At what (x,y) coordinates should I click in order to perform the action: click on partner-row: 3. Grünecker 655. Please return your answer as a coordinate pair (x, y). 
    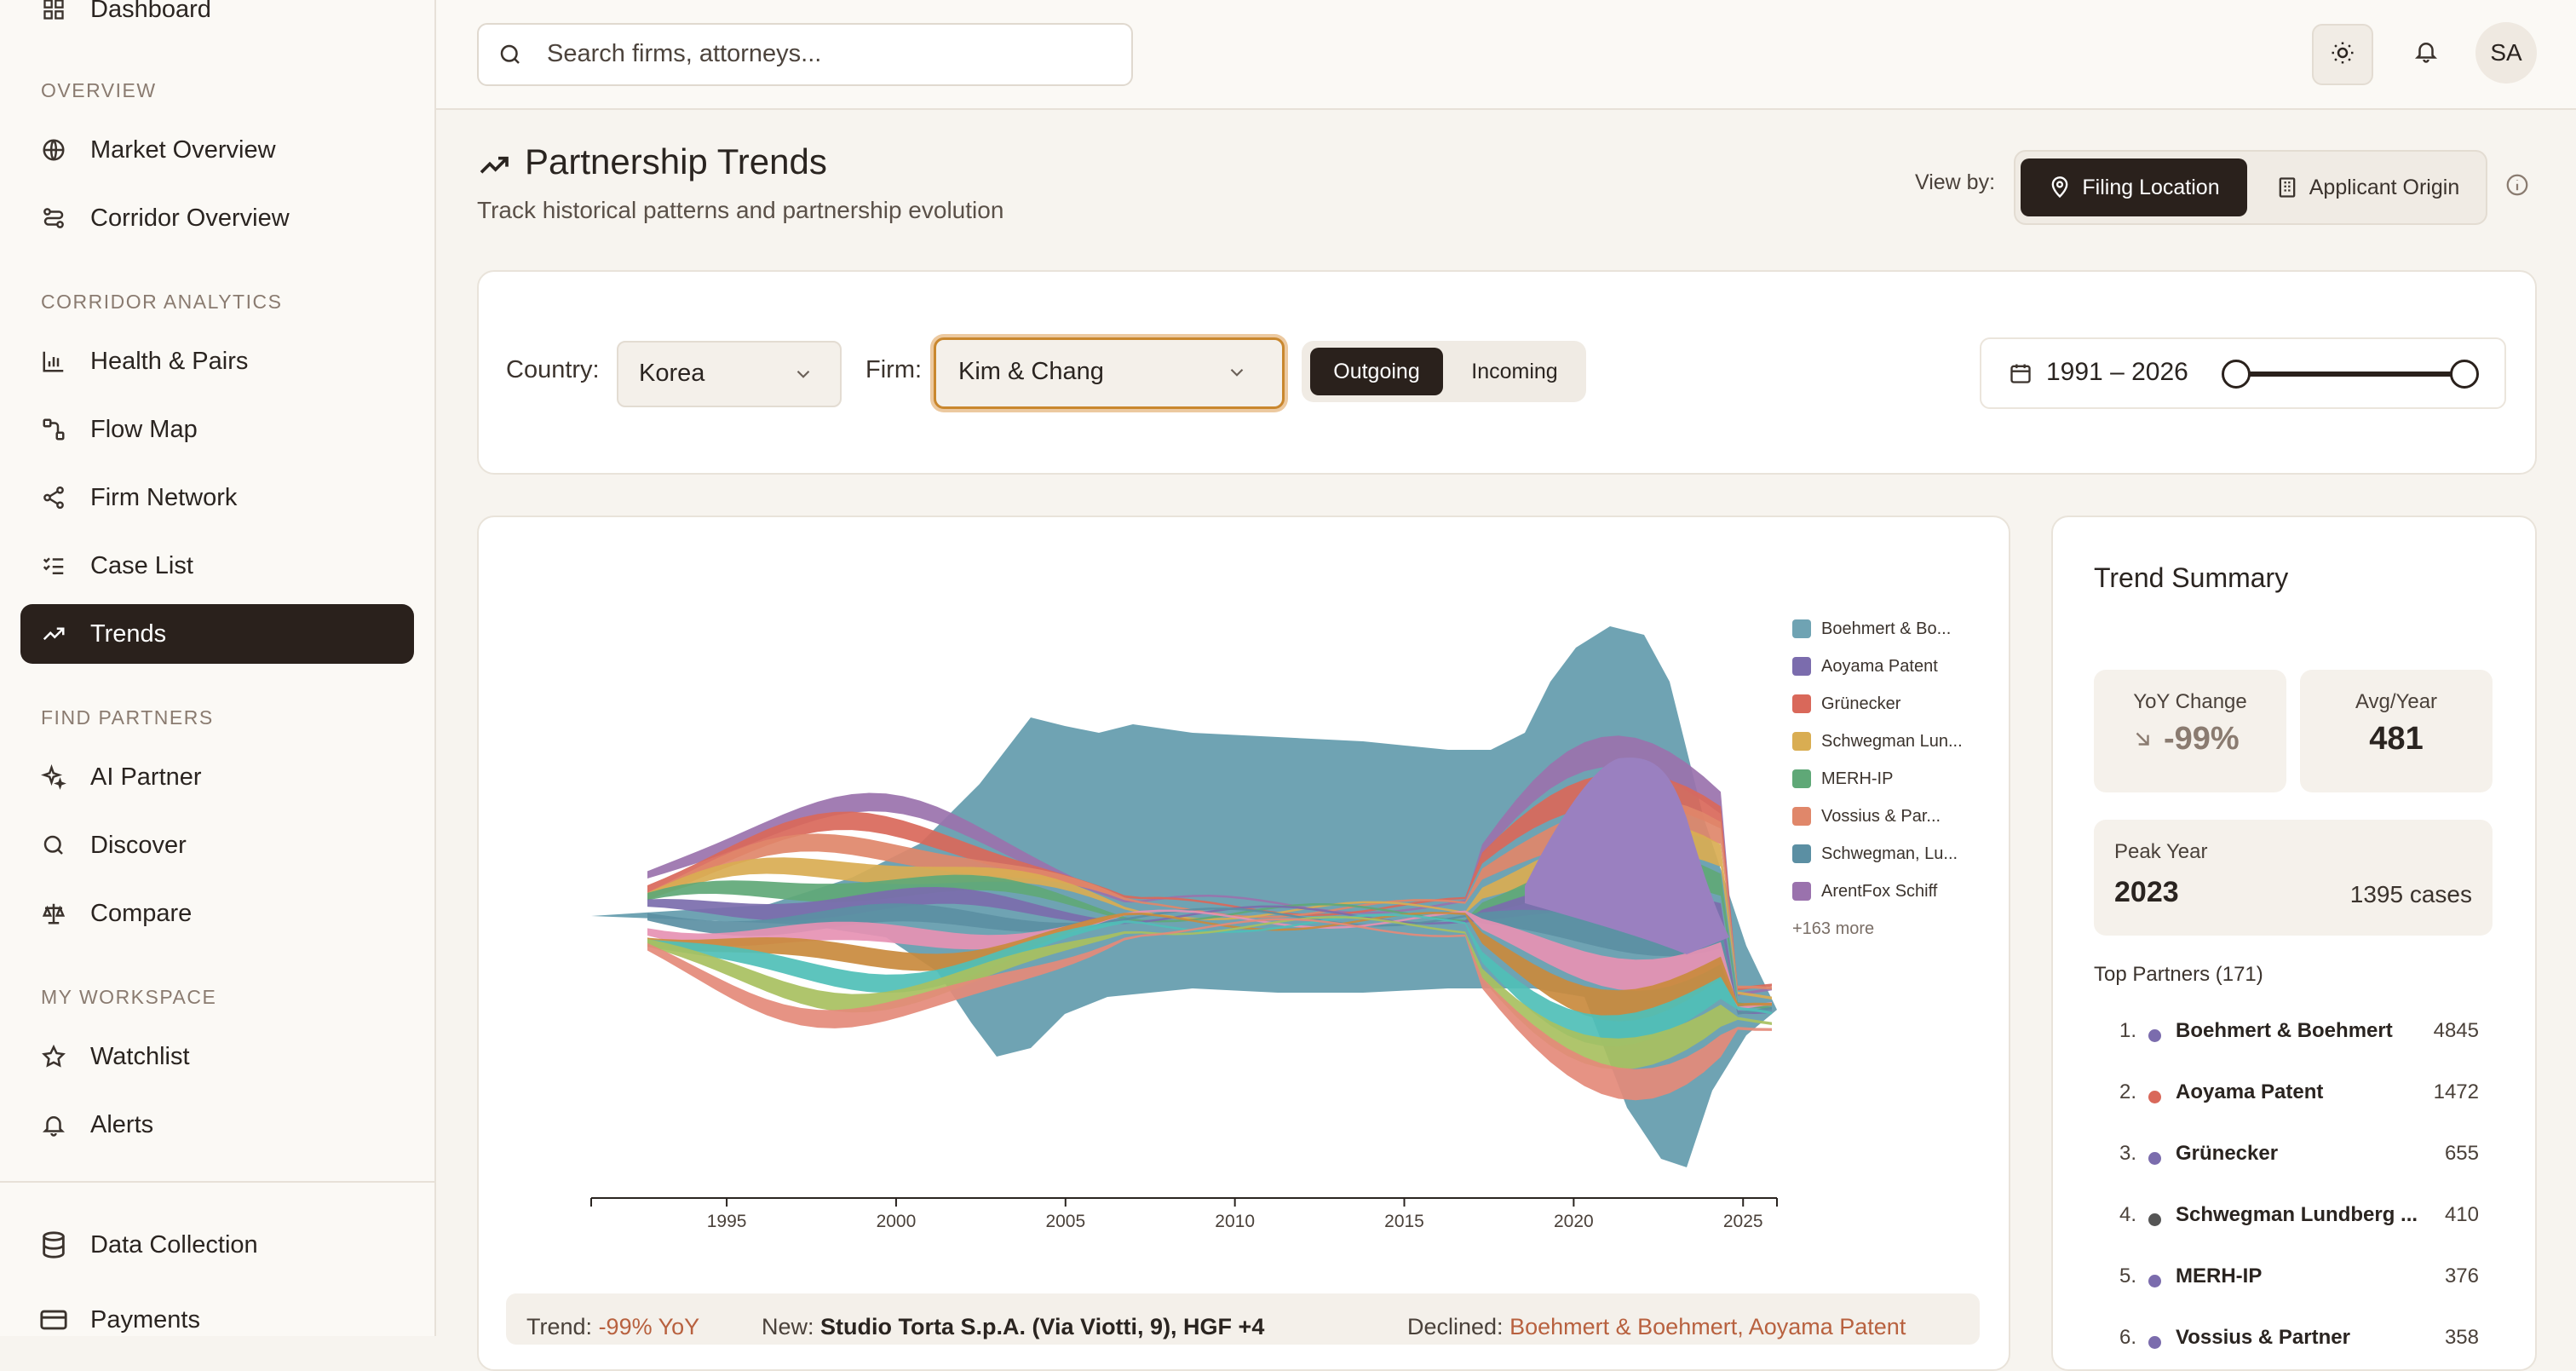
    Looking at the image, I should click on (2293, 1159).